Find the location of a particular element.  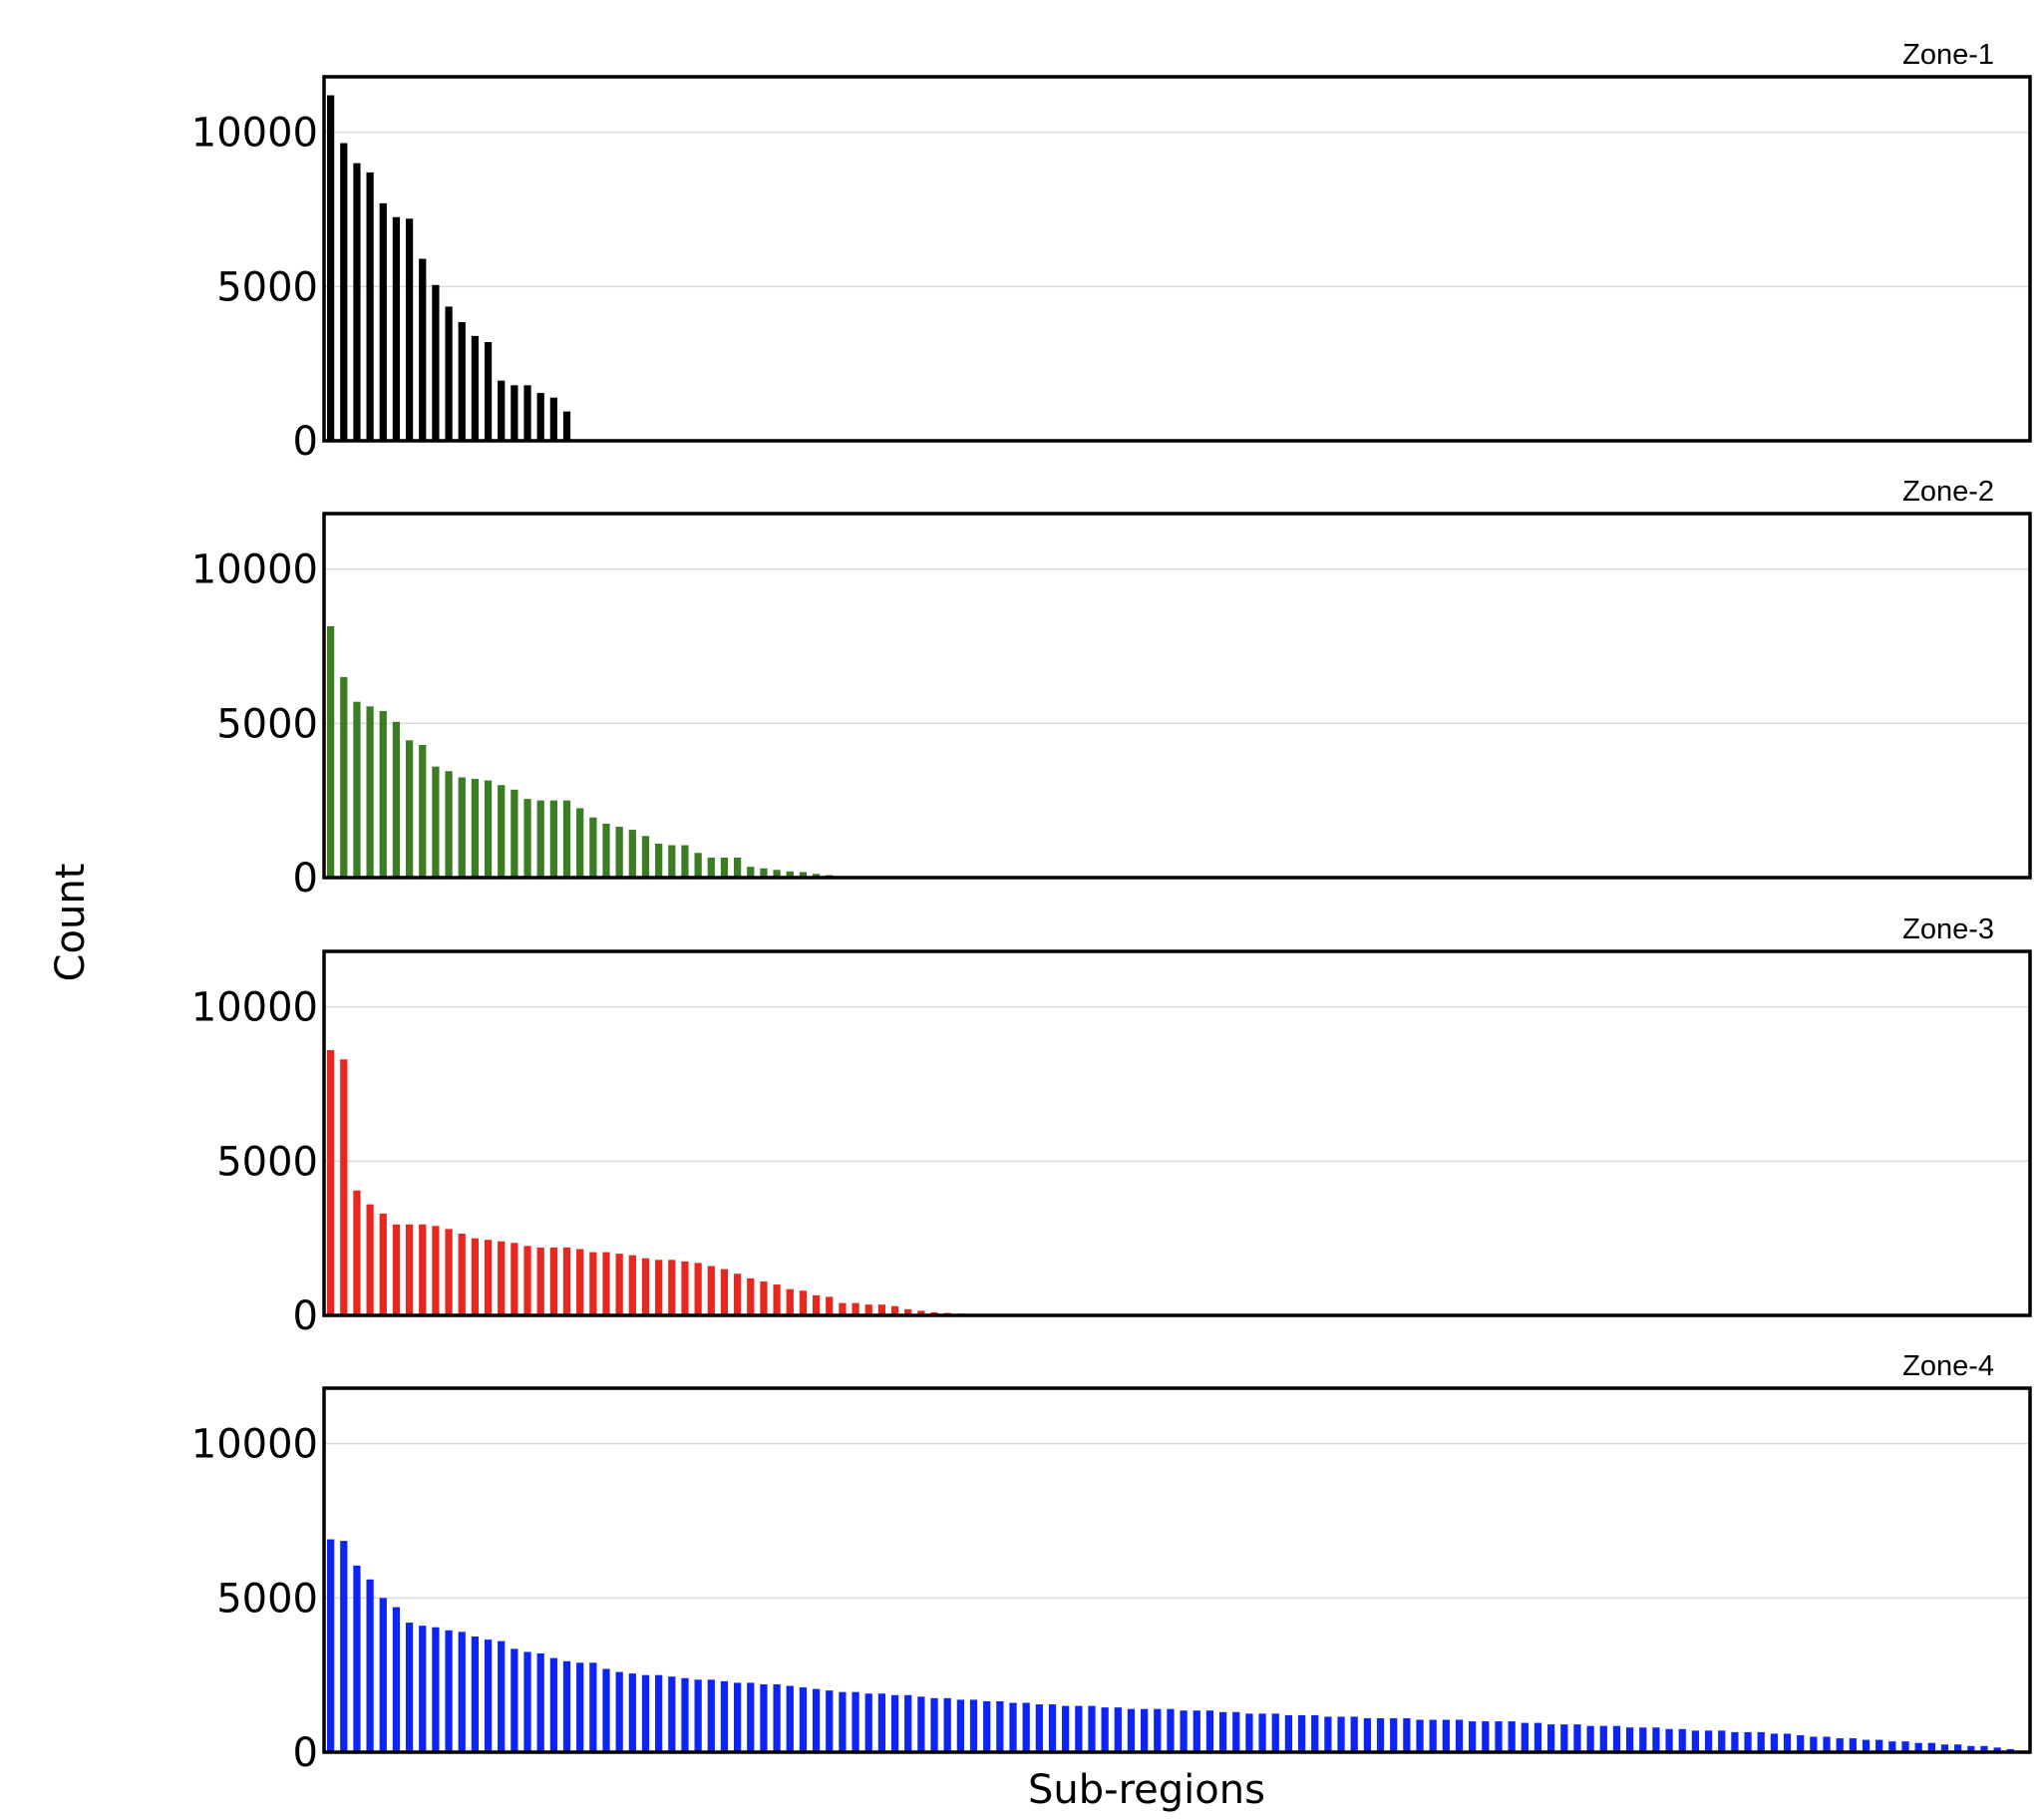

y-tick-label: 5000 is located at coordinates (267, 724).